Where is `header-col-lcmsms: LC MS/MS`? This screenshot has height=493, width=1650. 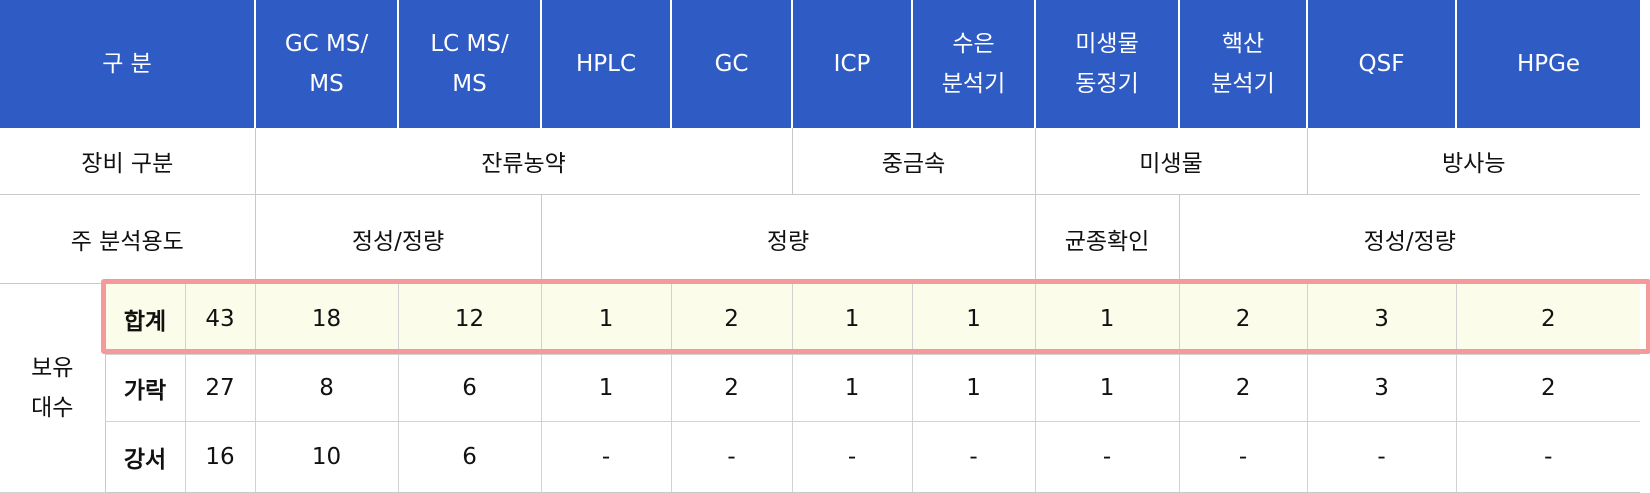 header-col-lcmsms: LC MS/MS is located at coordinates (470, 64).